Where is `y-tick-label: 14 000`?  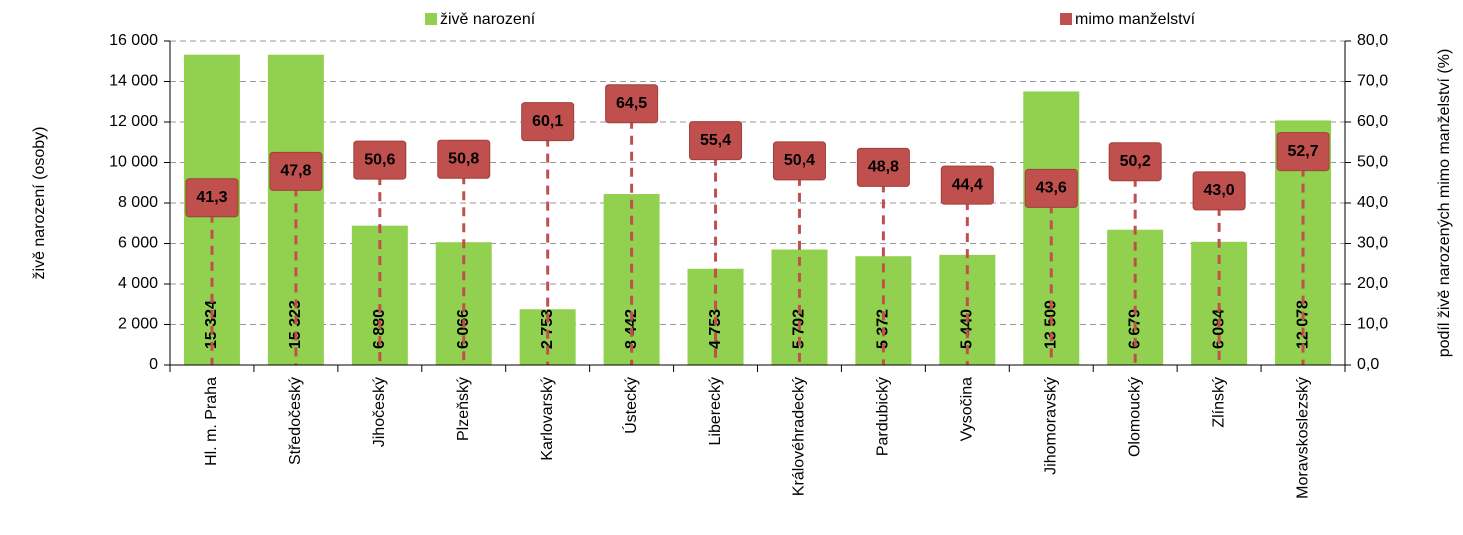
y-tick-label: 14 000 is located at coordinates (133, 81).